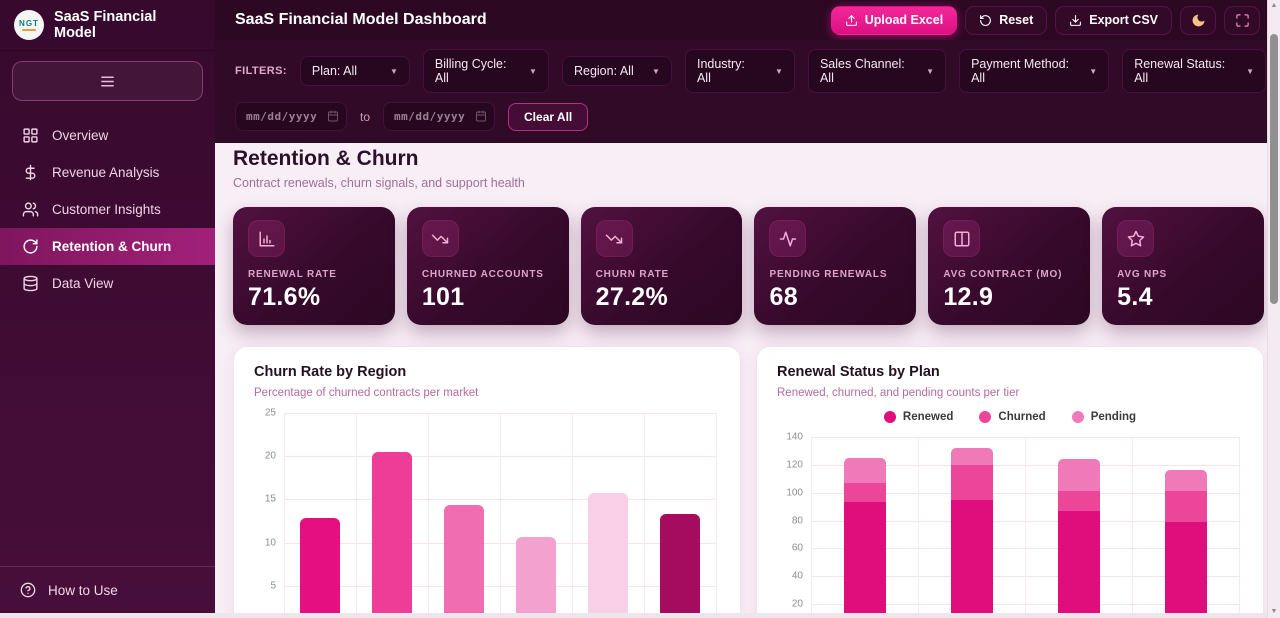  I want to click on filter-sales-channel-dropdown: Sales Channel: All ▼, so click(877, 71).